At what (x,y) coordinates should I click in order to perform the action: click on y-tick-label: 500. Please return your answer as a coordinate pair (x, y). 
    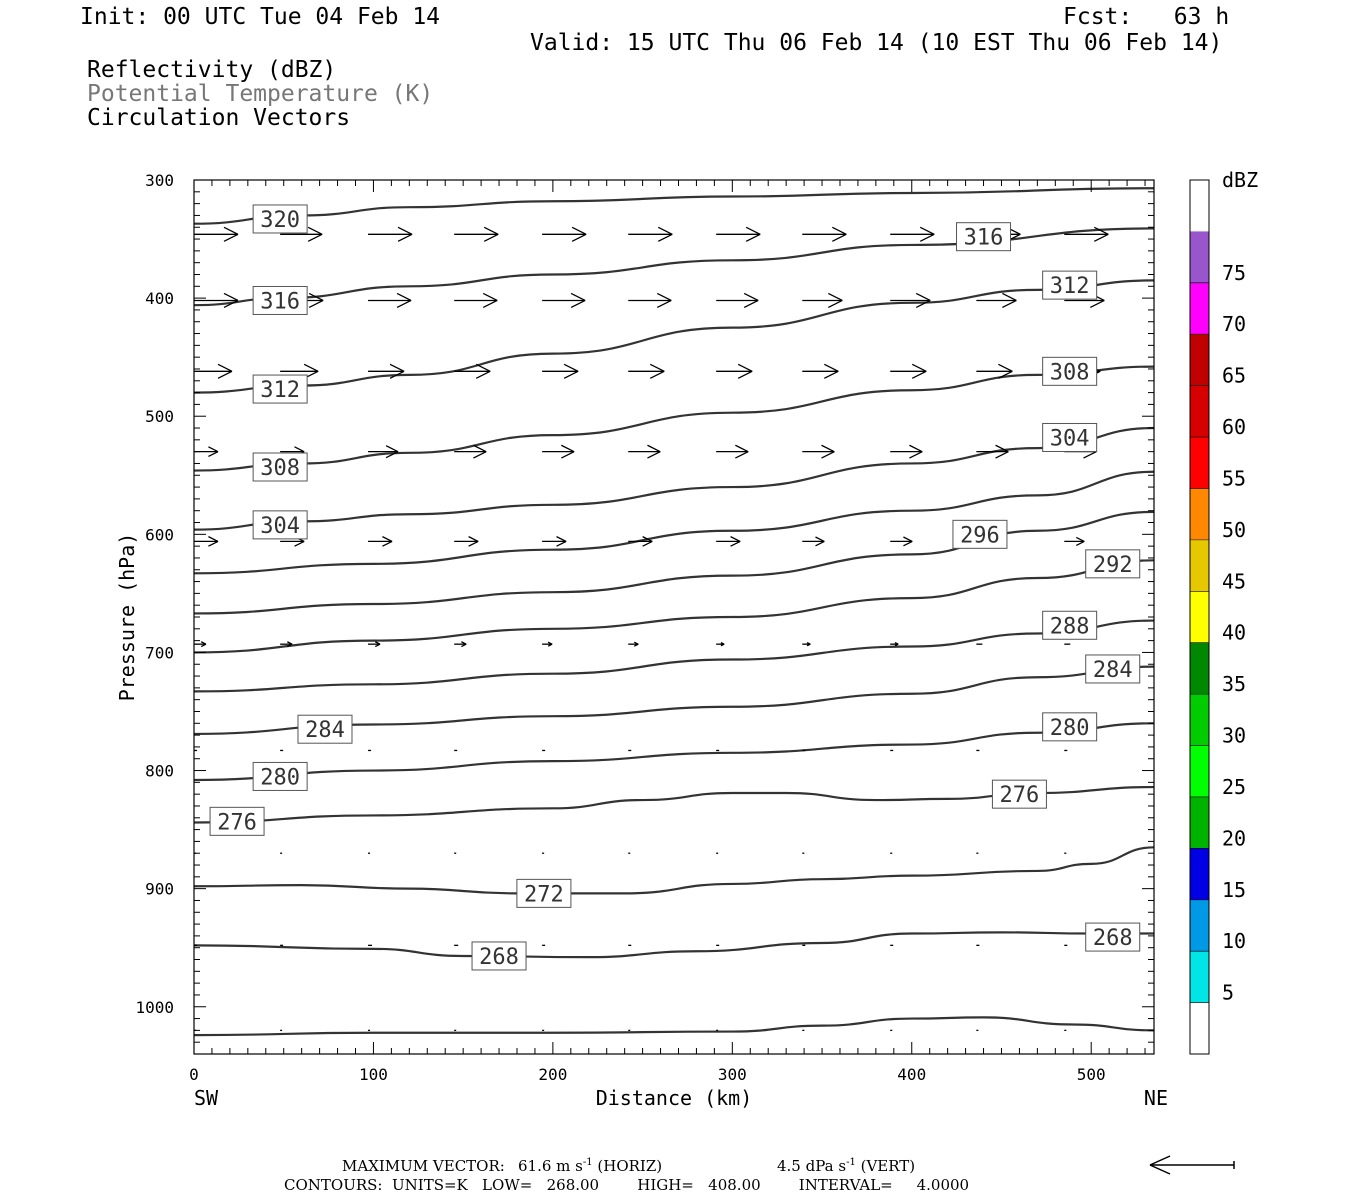
    Looking at the image, I should click on (159, 416).